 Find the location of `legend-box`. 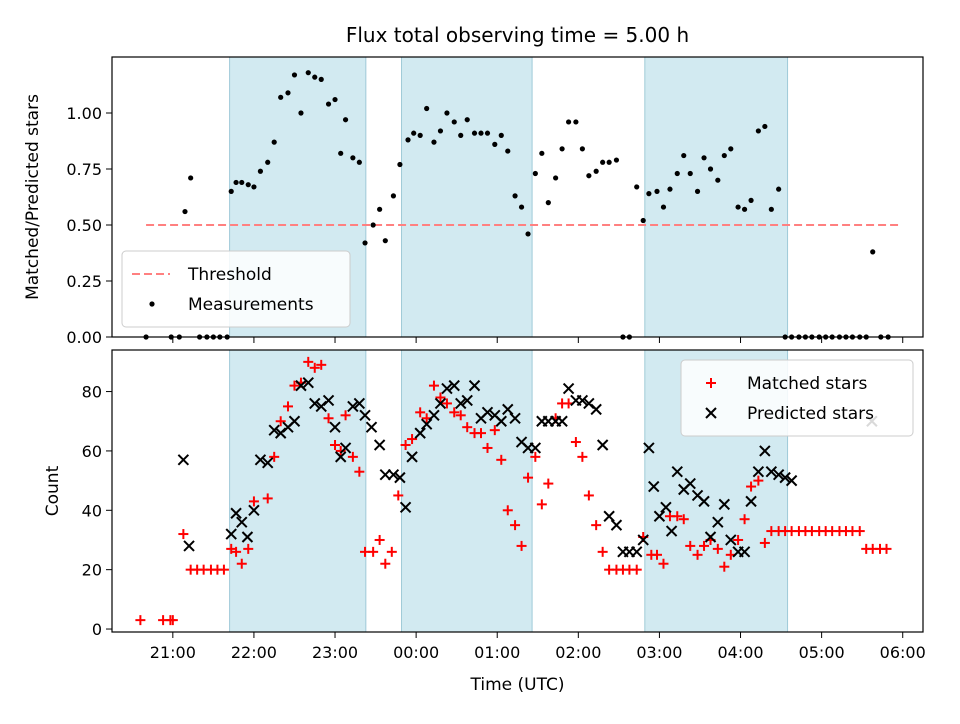

legend-box is located at coordinates (797, 398).